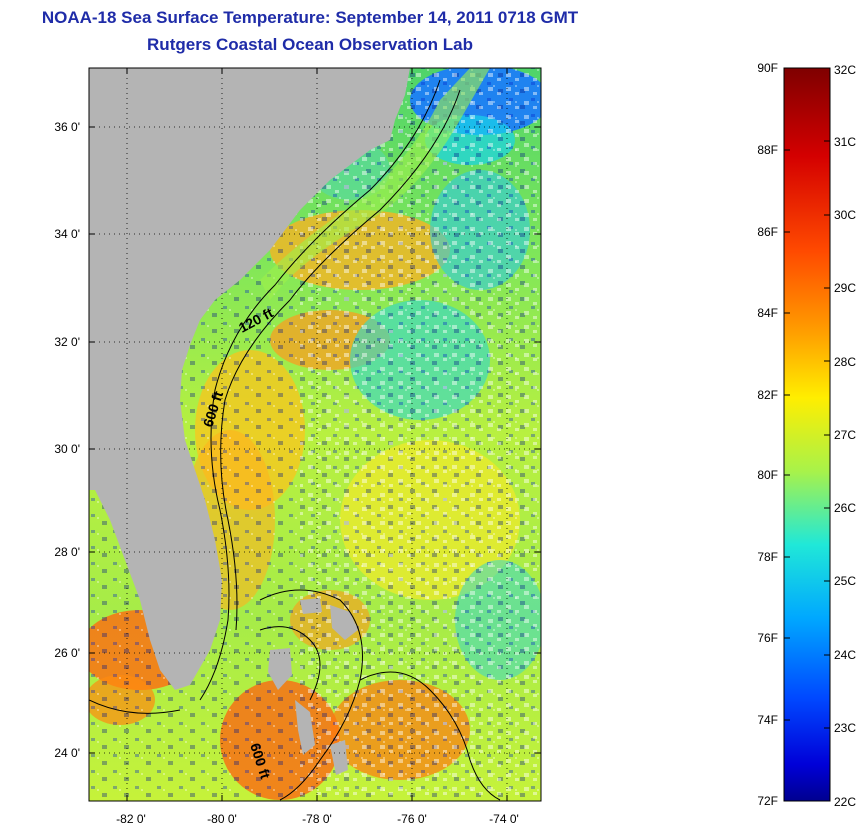 The width and height of the screenshot is (865, 832). Describe the element at coordinates (767, 801) in the screenshot. I see `colorbar-f-label: 72F` at that location.